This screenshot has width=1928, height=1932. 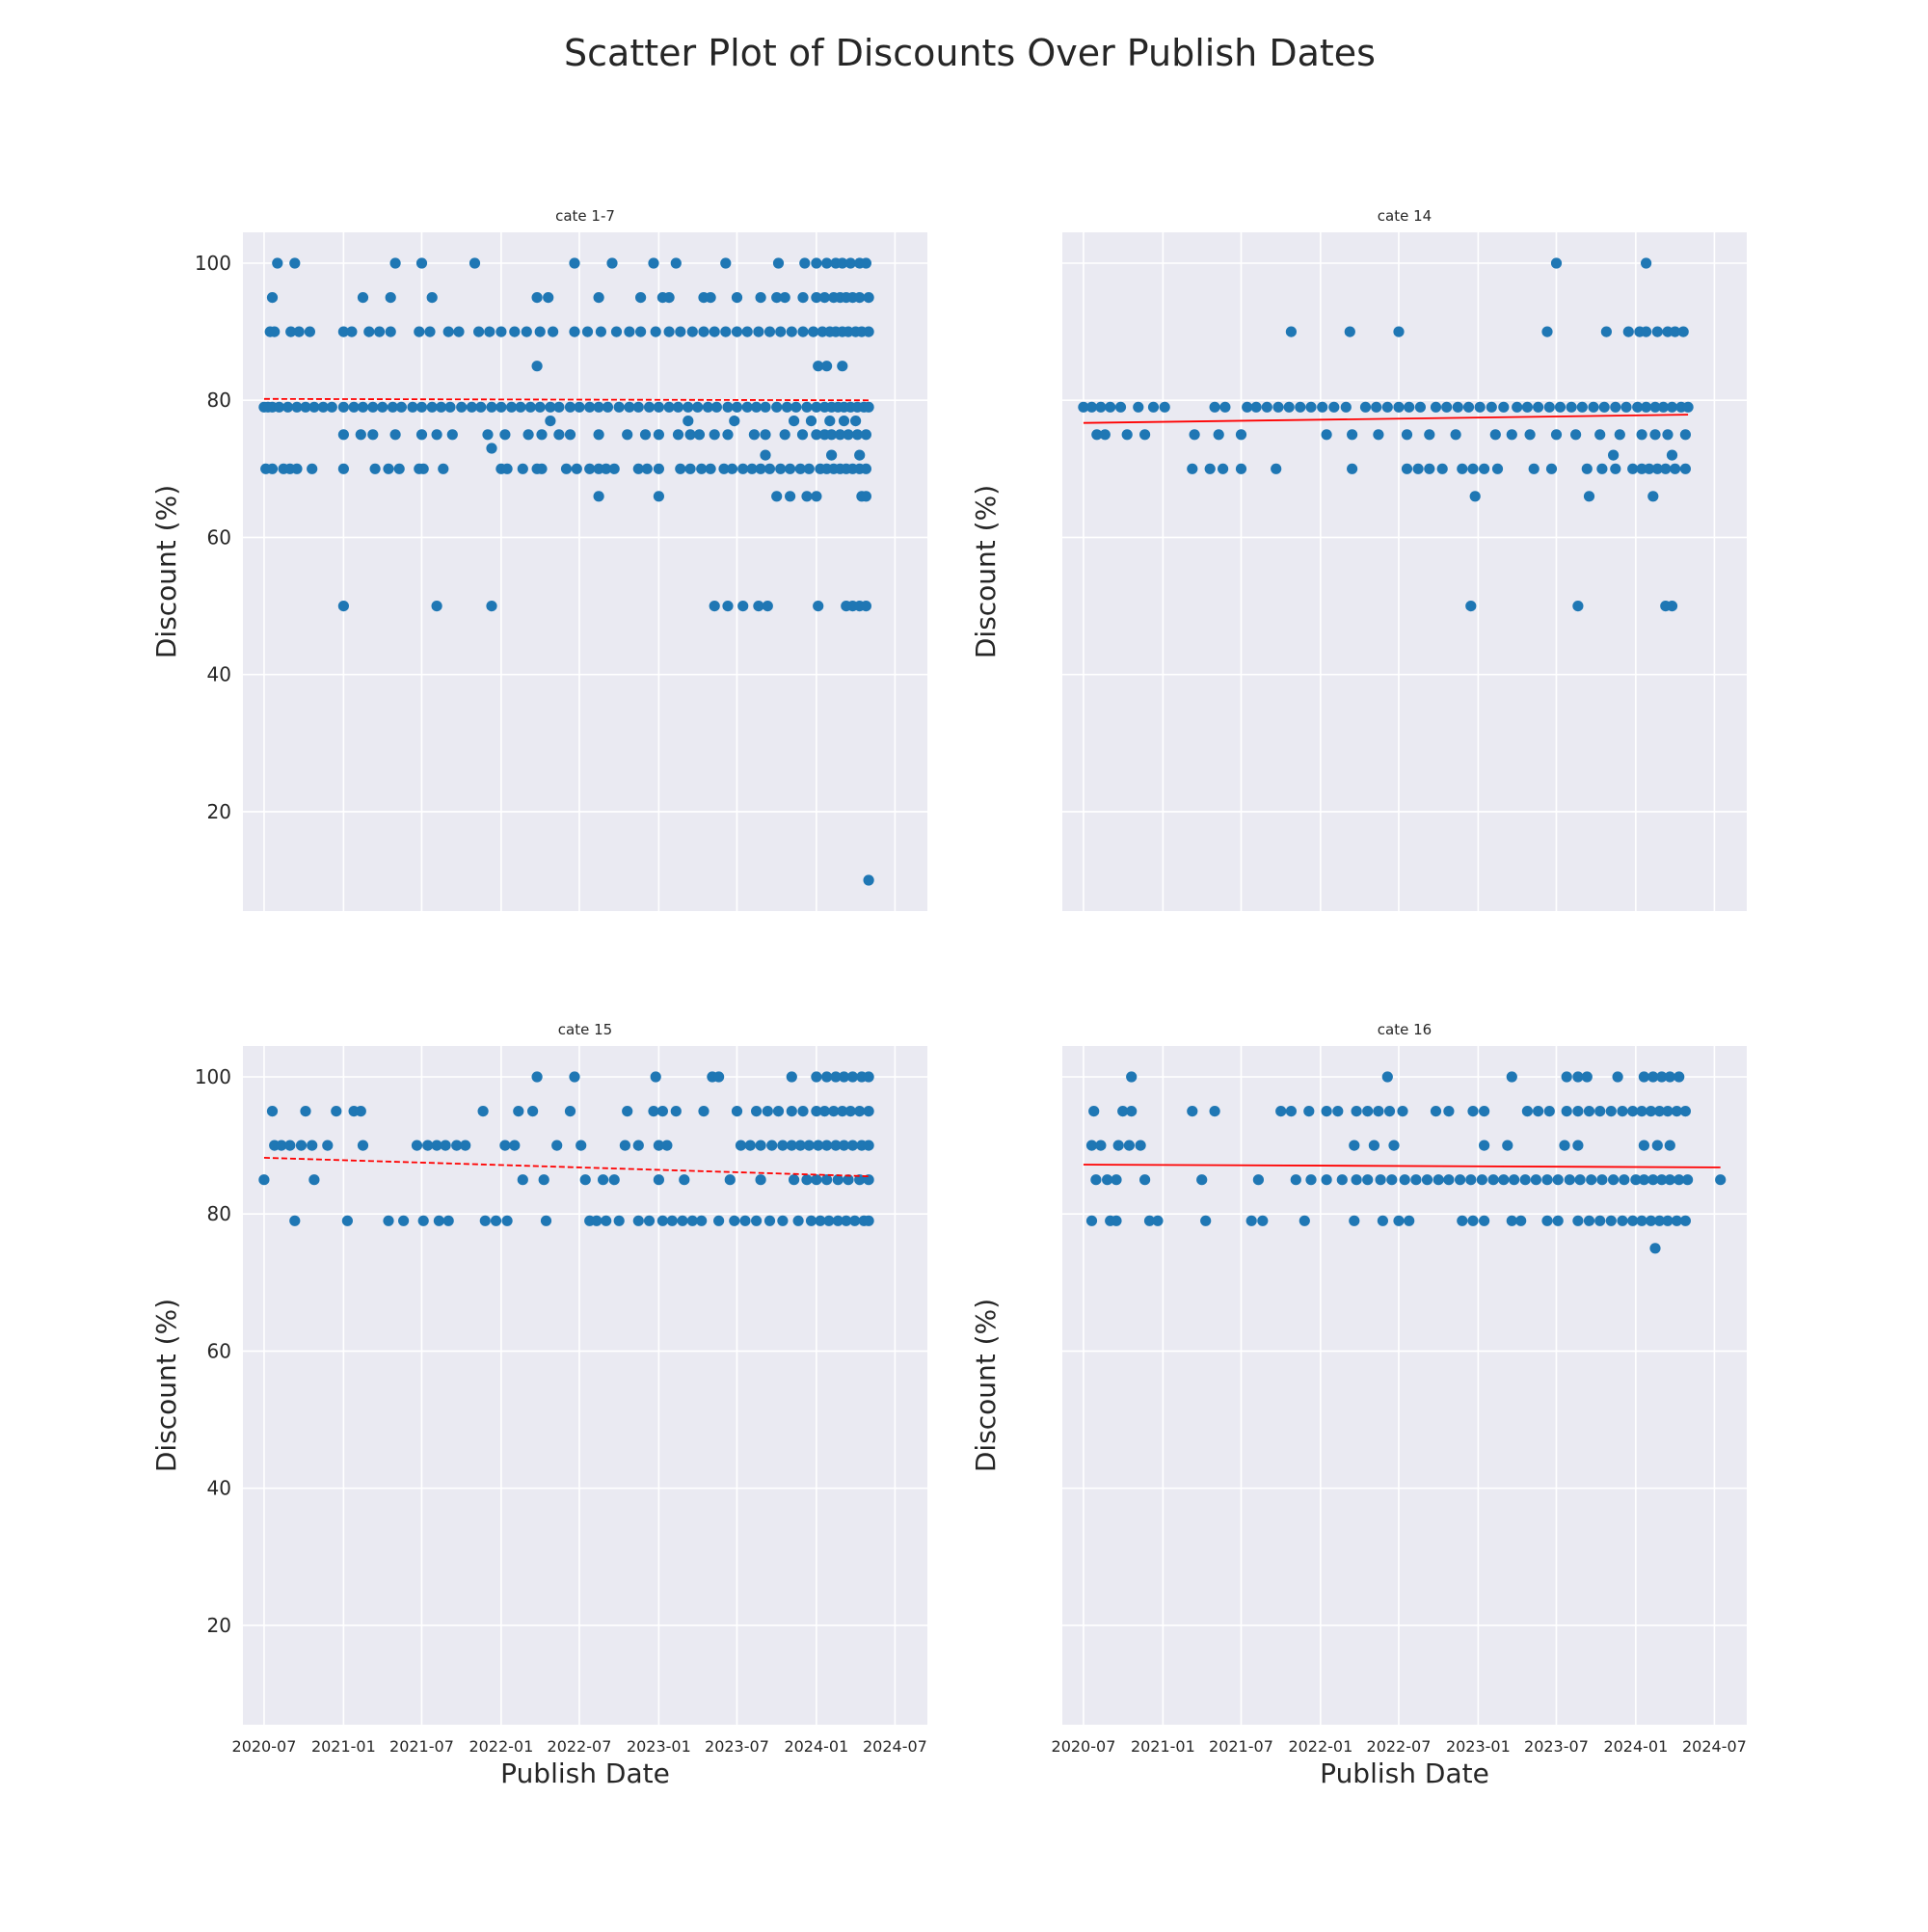 What do you see at coordinates (219, 674) in the screenshot?
I see `y-tick-label: 40` at bounding box center [219, 674].